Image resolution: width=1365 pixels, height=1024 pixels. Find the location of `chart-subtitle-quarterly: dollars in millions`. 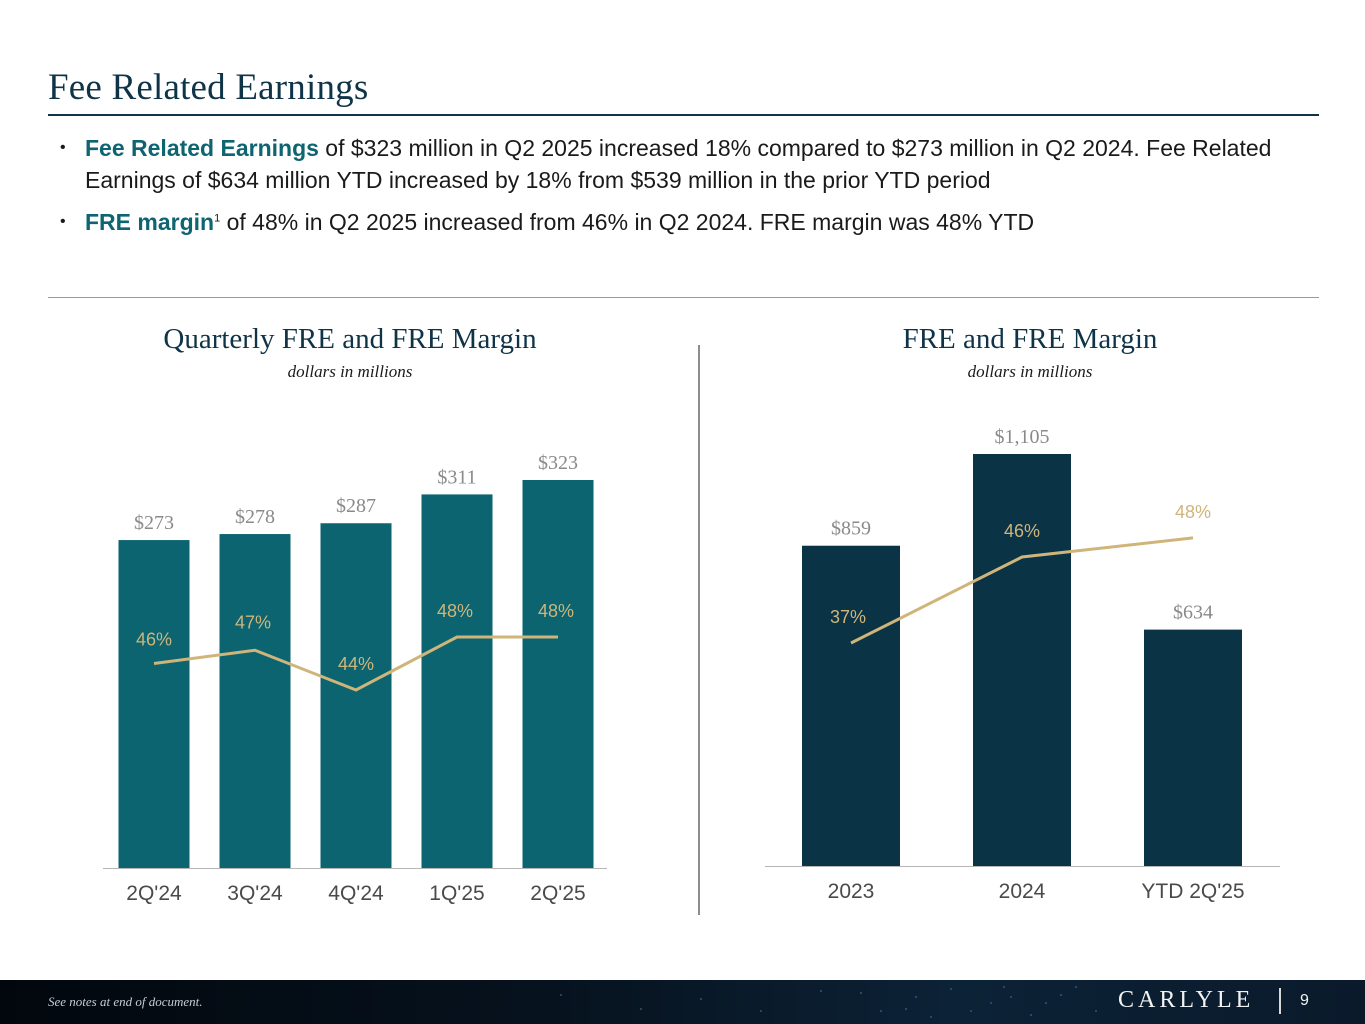

chart-subtitle-quarterly: dollars in millions is located at coordinates (350, 371).